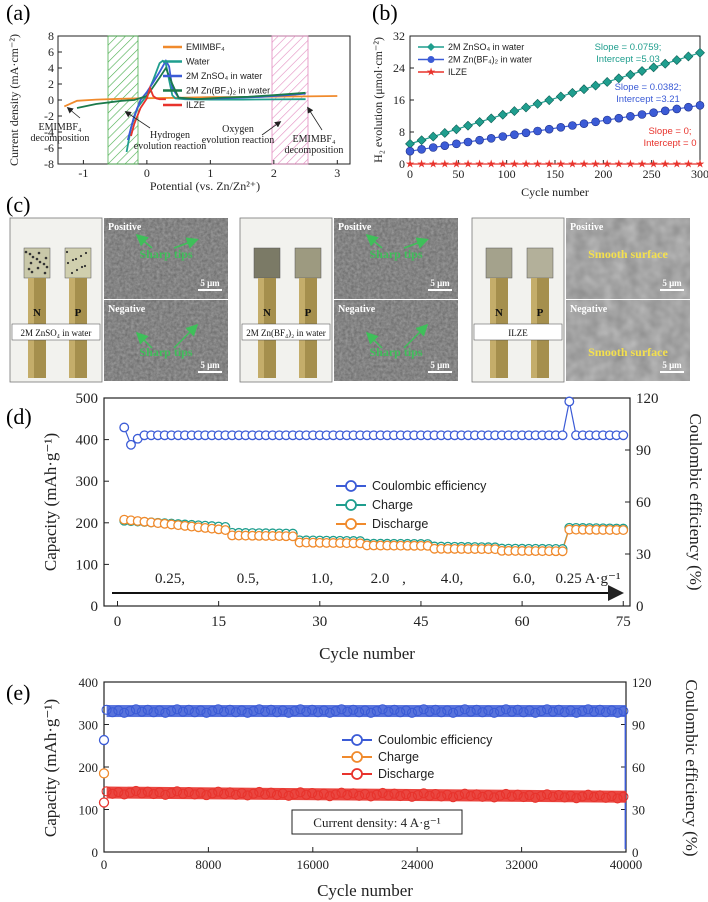 Image resolution: width=708 pixels, height=902 pixels. I want to click on legend-label: 2M ZnSO₄ in water, so click(486, 47).